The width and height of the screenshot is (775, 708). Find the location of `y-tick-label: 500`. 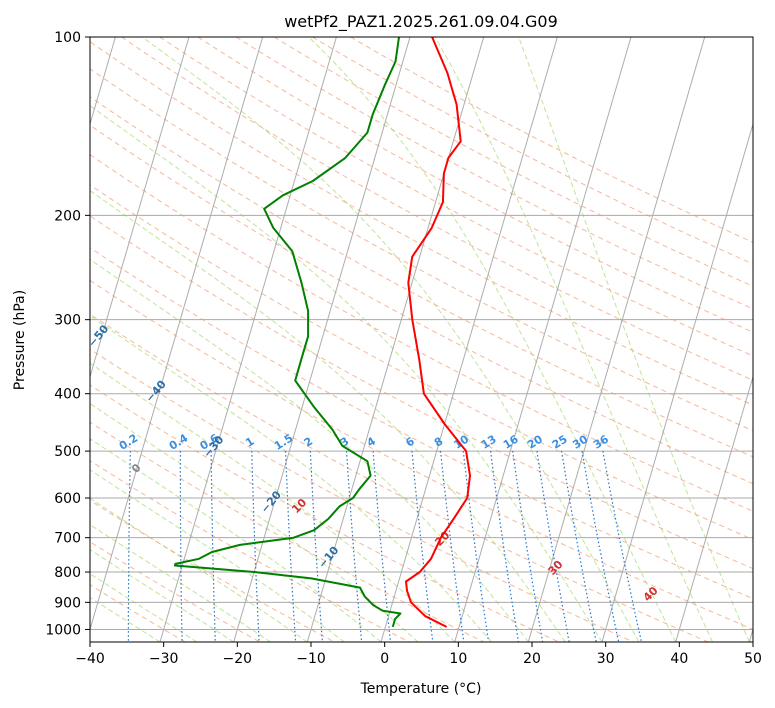

y-tick-label: 500 is located at coordinates (67, 452).